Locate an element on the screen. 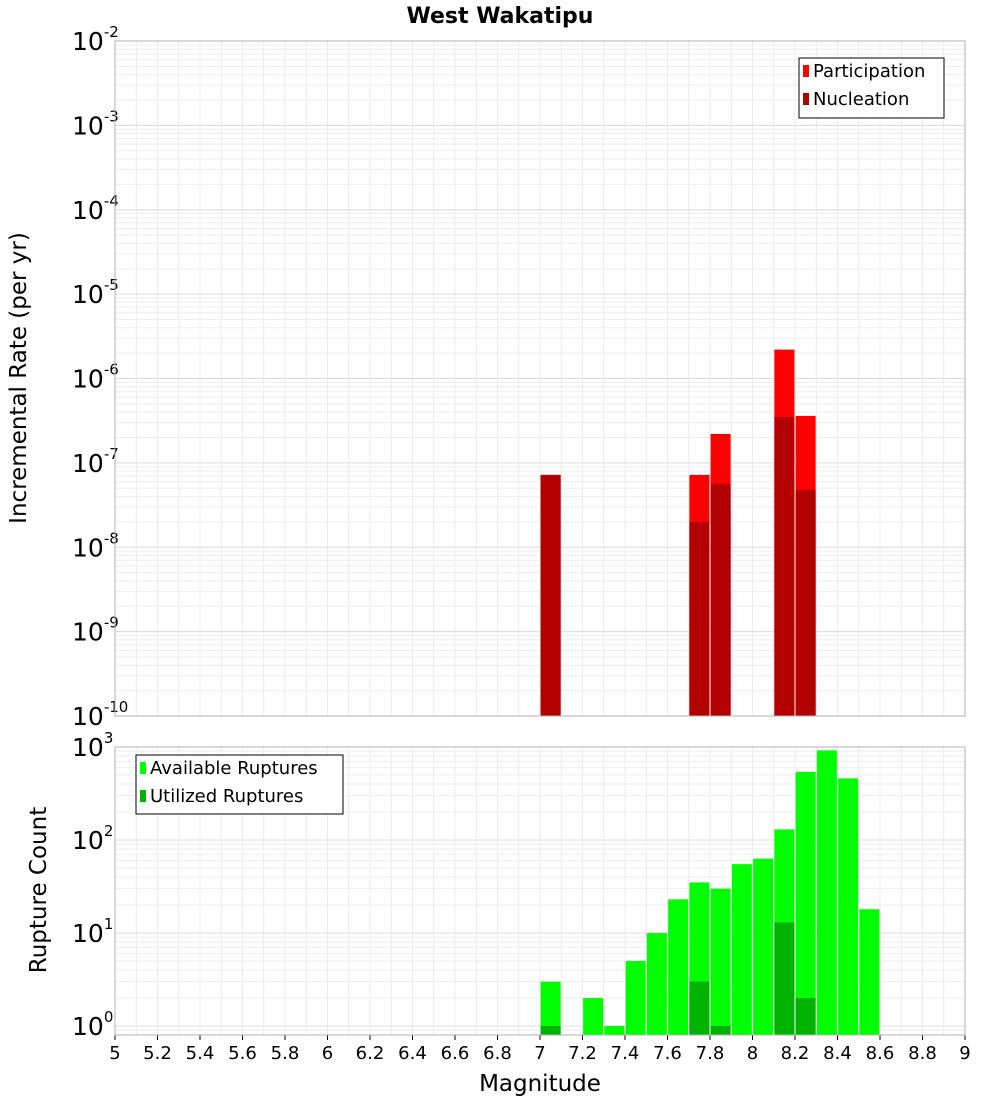 Image resolution: width=1000 pixels, height=1100 pixels. chart-title: West Wakatipu is located at coordinates (500, 16).